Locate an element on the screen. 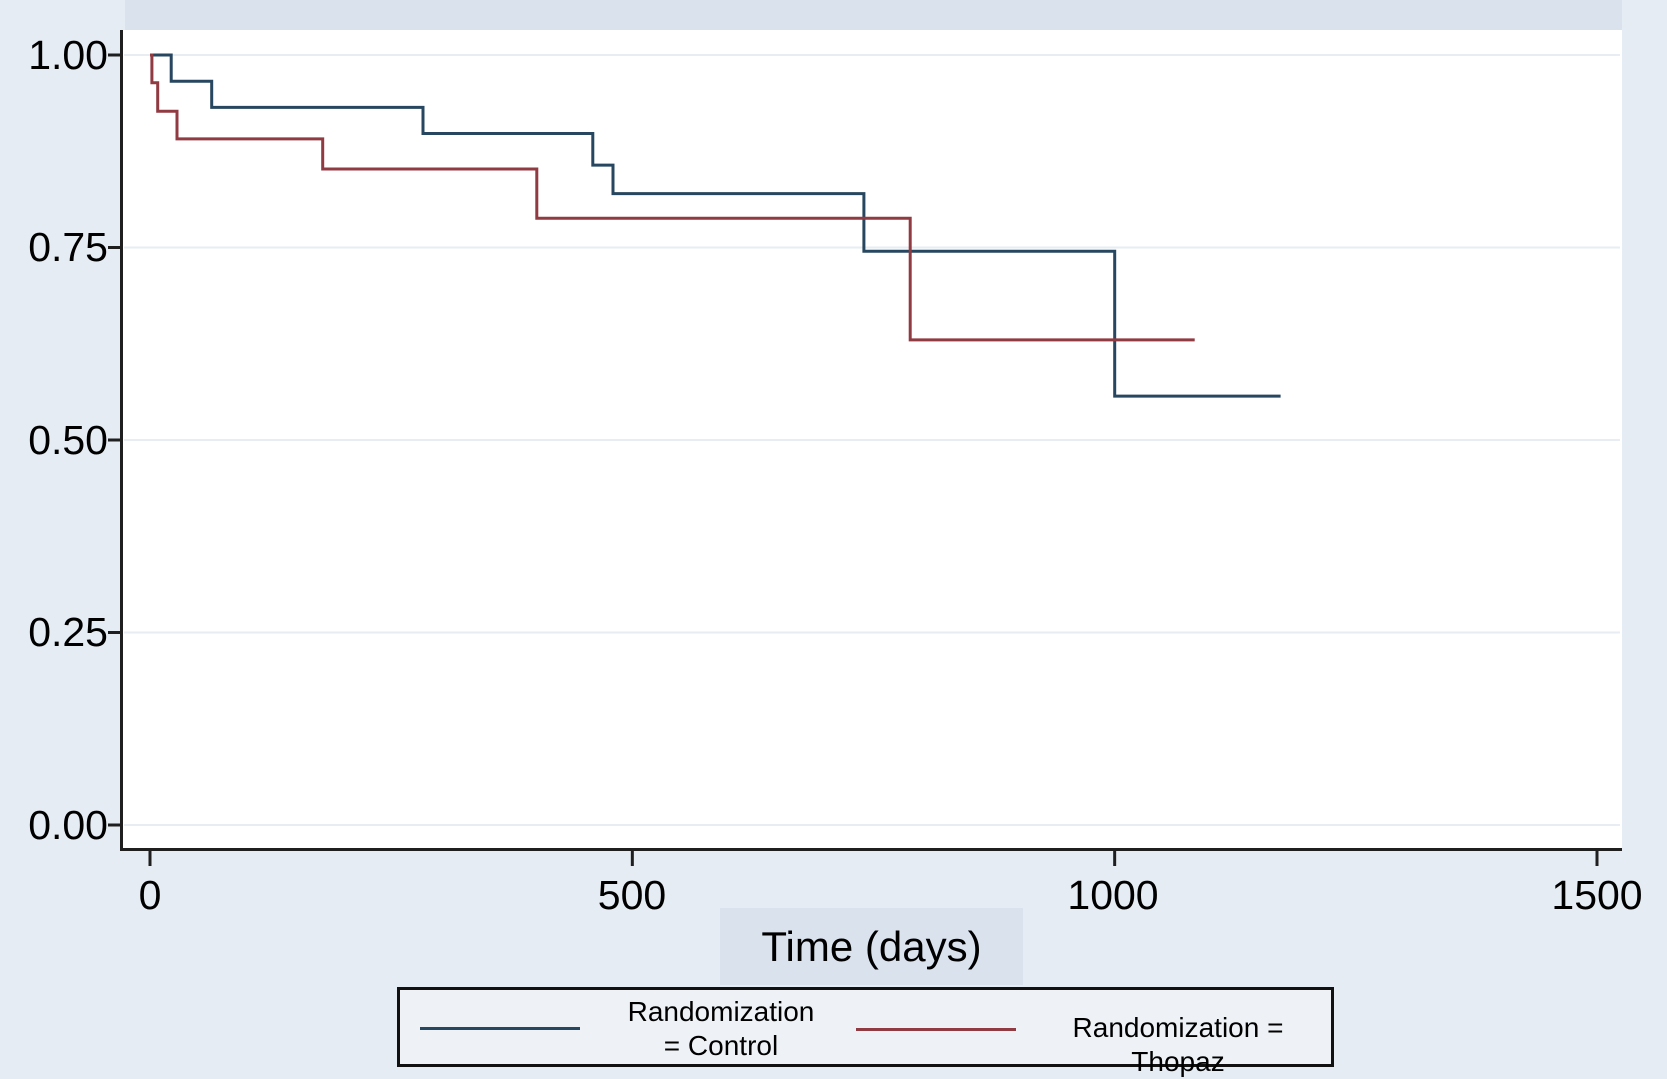 Image resolution: width=1667 pixels, height=1079 pixels. y-tick-label: 0.25 is located at coordinates (68, 632).